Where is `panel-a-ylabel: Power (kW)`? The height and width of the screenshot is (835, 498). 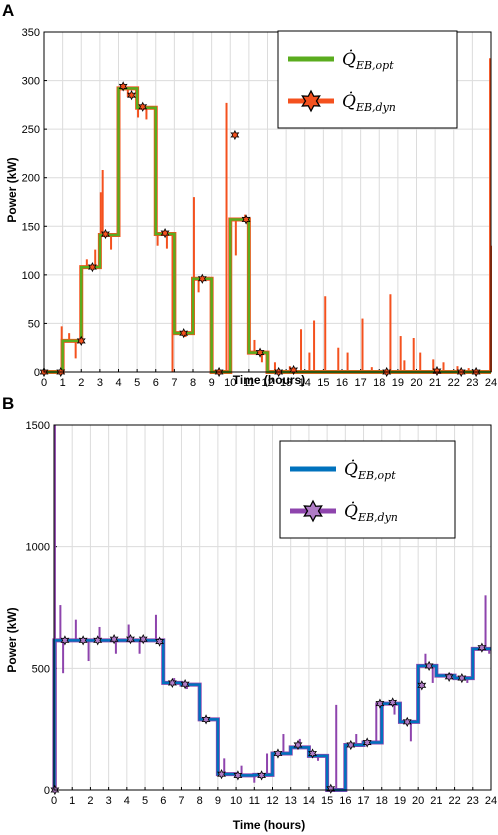
panel-a-ylabel: Power (kW) is located at coordinates (12, 189).